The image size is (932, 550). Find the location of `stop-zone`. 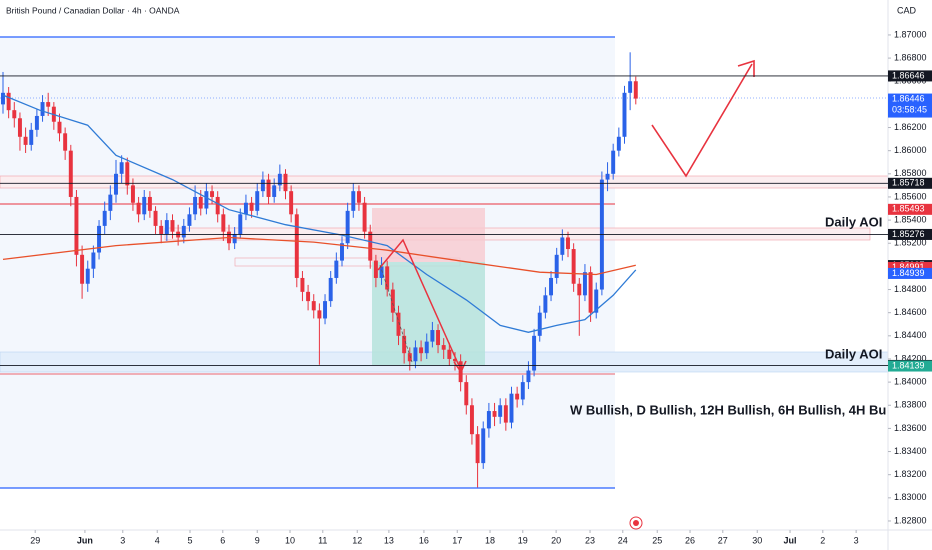

stop-zone is located at coordinates (428, 235).